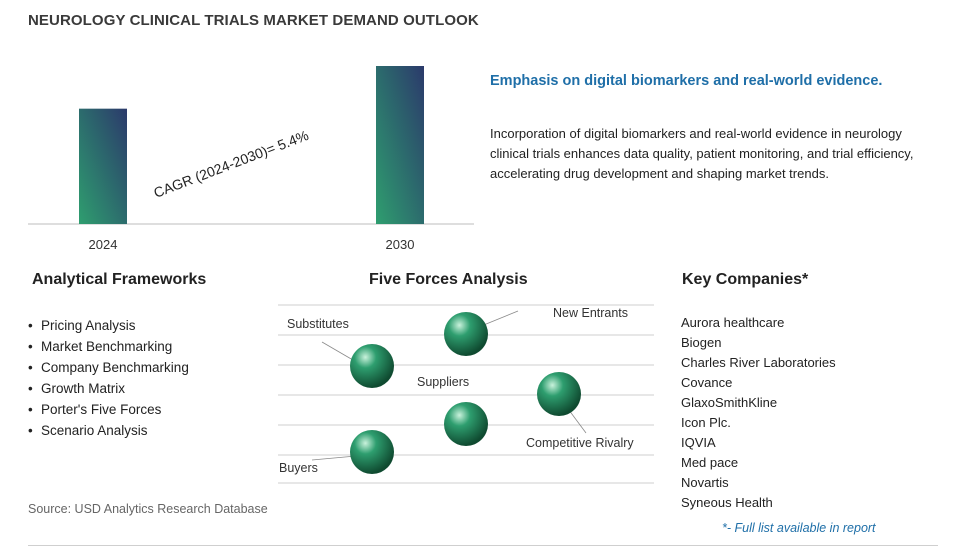 The width and height of the screenshot is (958, 559). I want to click on label-new-entrants: New Entrants, so click(590, 313).